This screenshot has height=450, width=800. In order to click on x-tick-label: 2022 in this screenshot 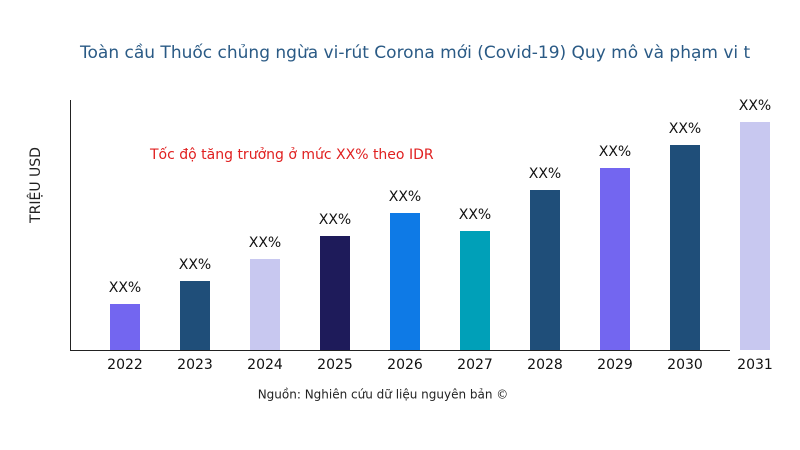, I will do `click(125, 365)`.